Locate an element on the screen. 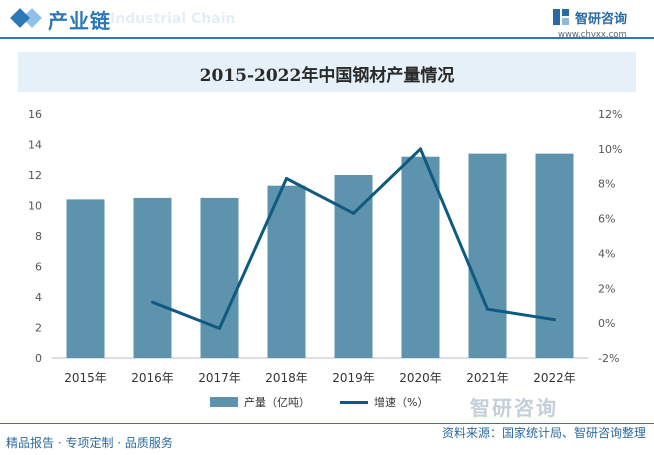  footer: 精品报告 · 专项定制 · 品质服务 资料来源：国家统计局、智研咨询整理 is located at coordinates (327, 439).